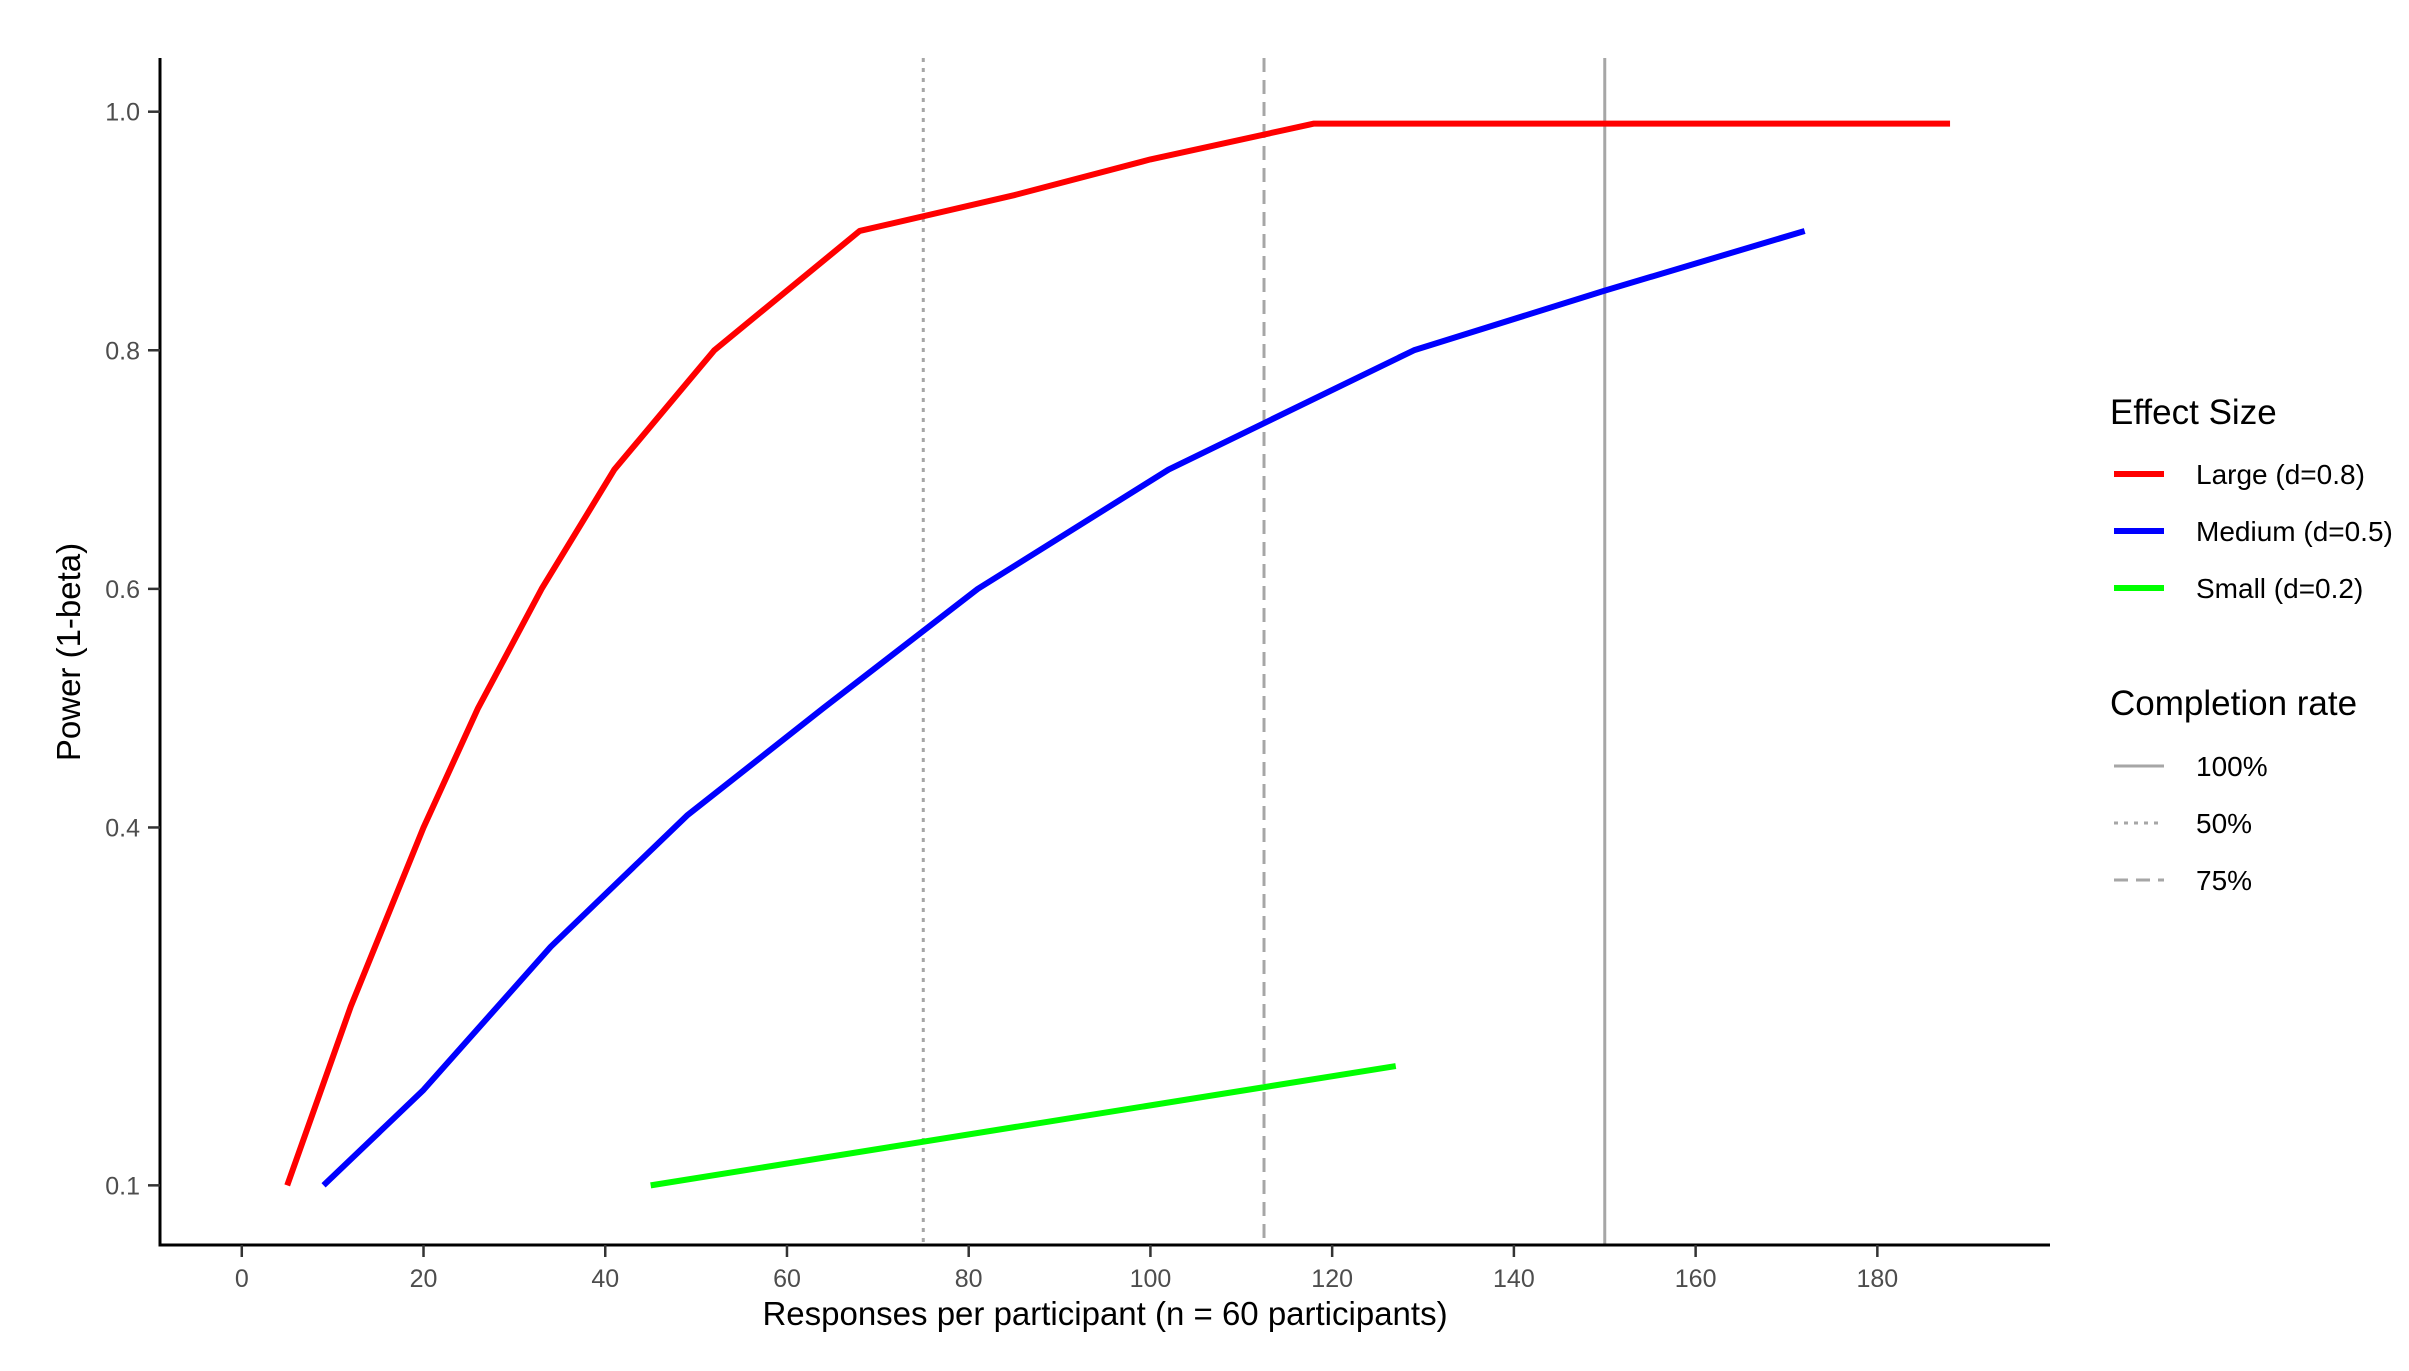  I want to click on y-tick-label: 1.0, so click(122, 113).